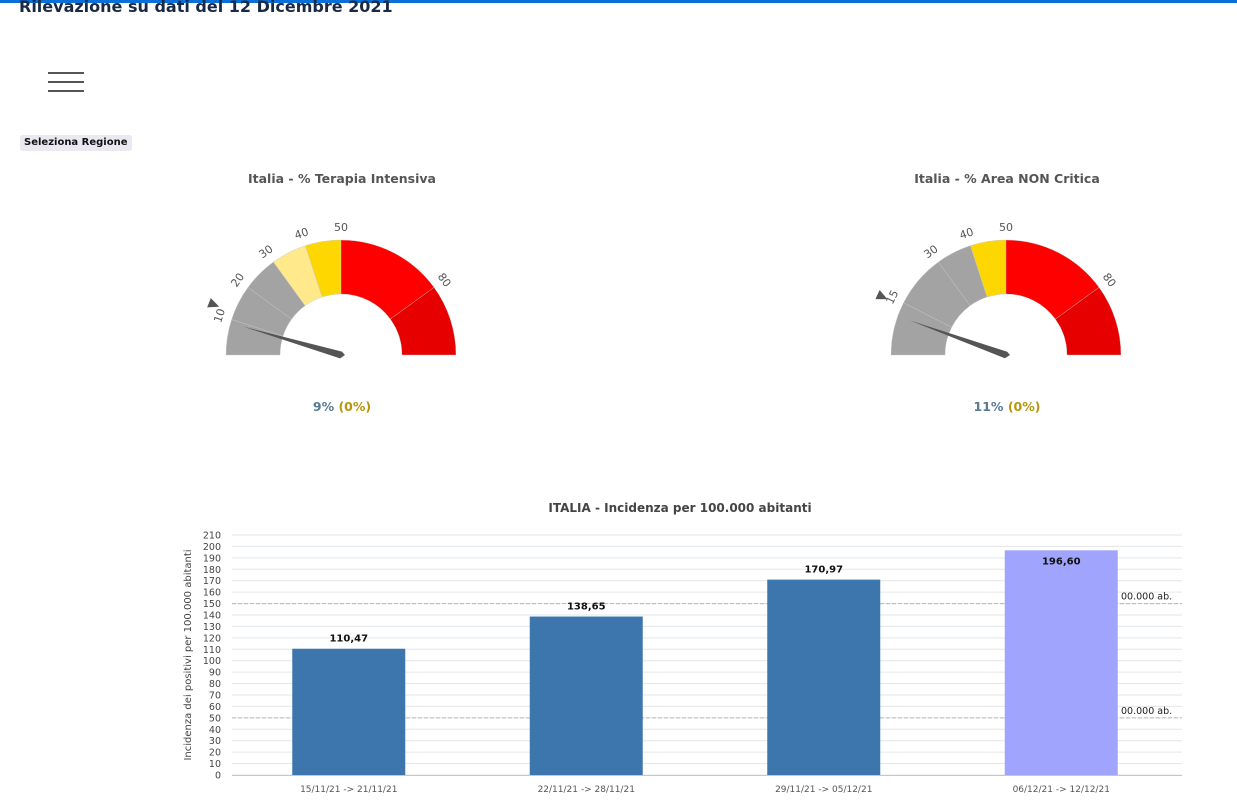 Image resolution: width=1237 pixels, height=800 pixels. I want to click on gauge-value-non-critical: 11% (0%), so click(1007, 406).